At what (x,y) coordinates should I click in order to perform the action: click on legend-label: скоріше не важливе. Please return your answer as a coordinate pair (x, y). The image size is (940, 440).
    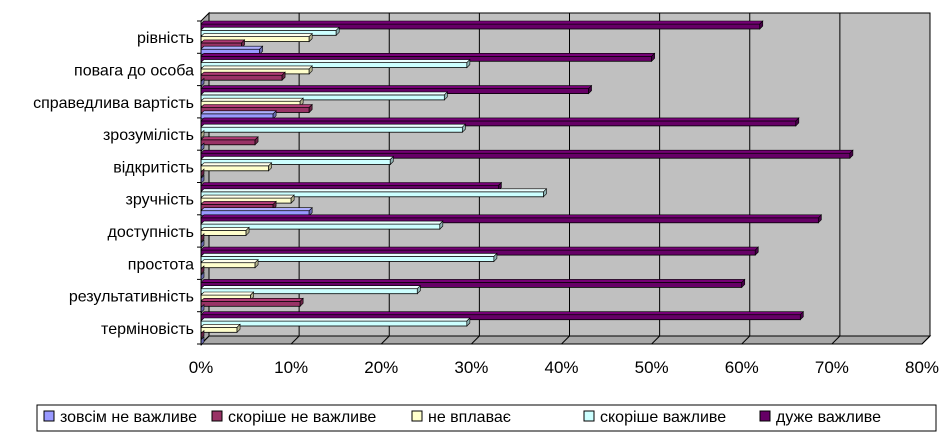
    Looking at the image, I should click on (302, 417).